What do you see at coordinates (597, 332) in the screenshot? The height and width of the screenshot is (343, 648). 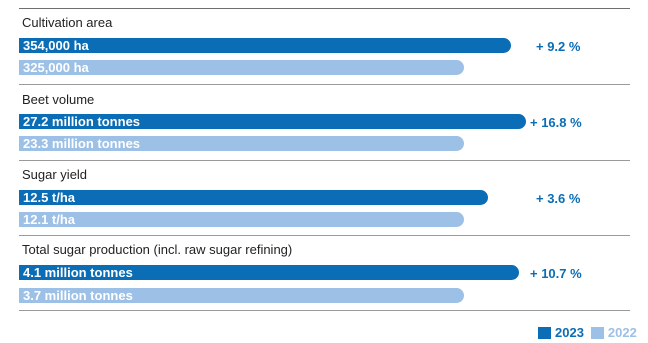 I see `legend-swatch-2022` at bounding box center [597, 332].